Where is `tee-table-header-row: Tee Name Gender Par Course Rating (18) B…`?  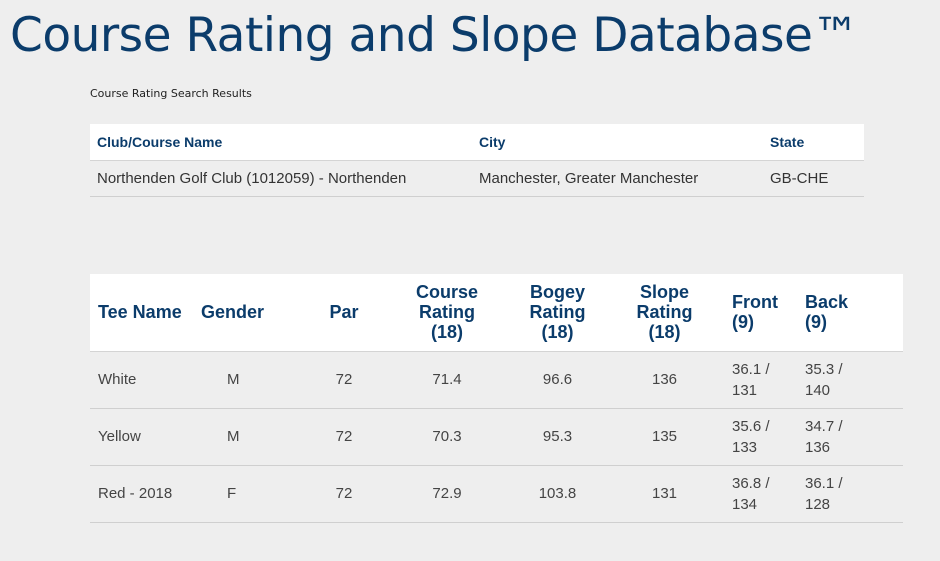
tee-table-header-row: Tee Name Gender Par Course Rating (18) B… is located at coordinates (496, 313).